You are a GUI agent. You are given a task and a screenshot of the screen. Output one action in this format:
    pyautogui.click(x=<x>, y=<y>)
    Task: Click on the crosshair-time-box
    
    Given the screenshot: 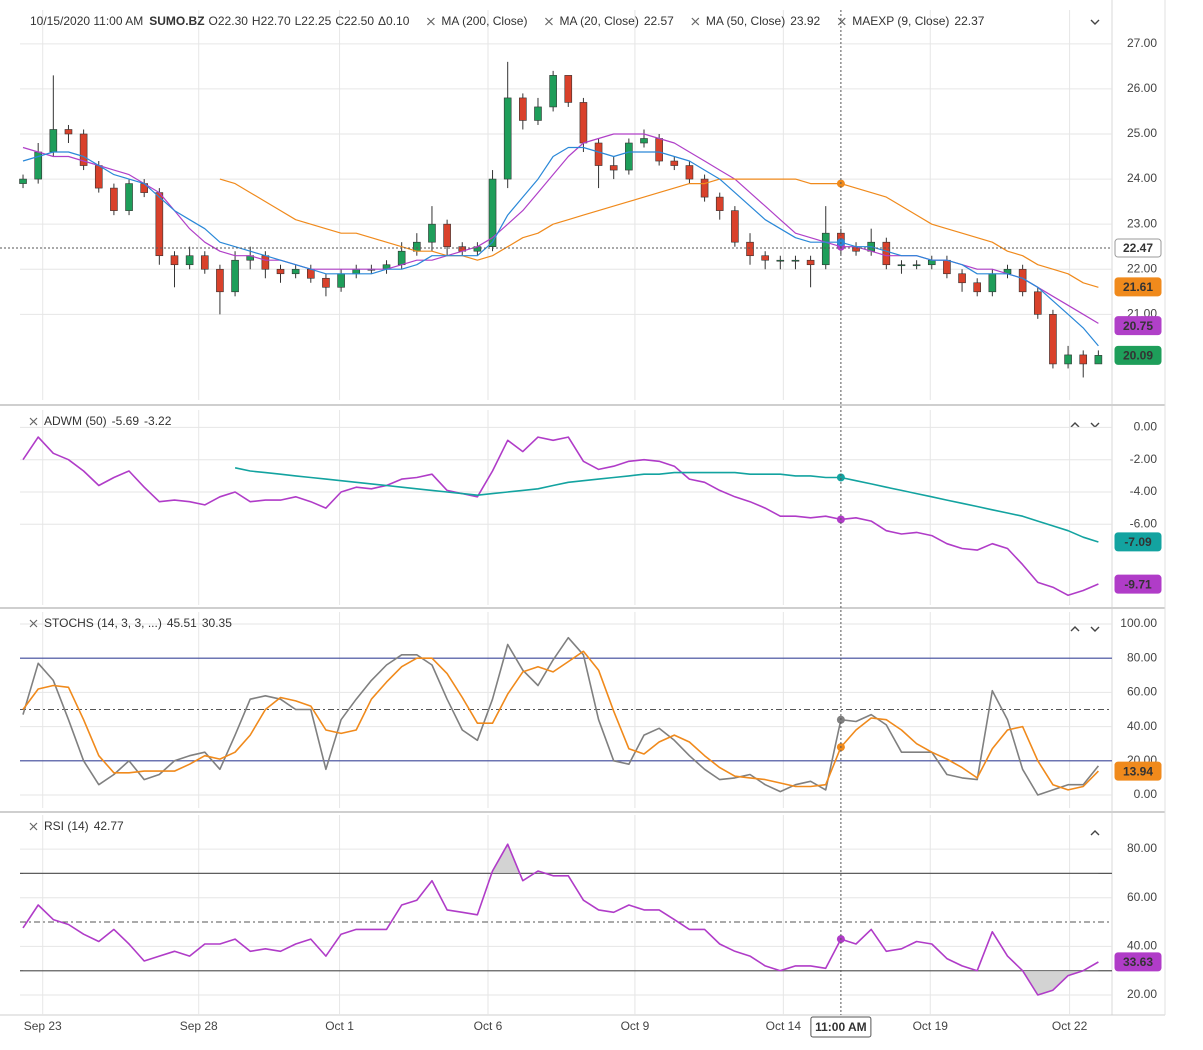 What is the action you would take?
    pyautogui.click(x=841, y=1027)
    